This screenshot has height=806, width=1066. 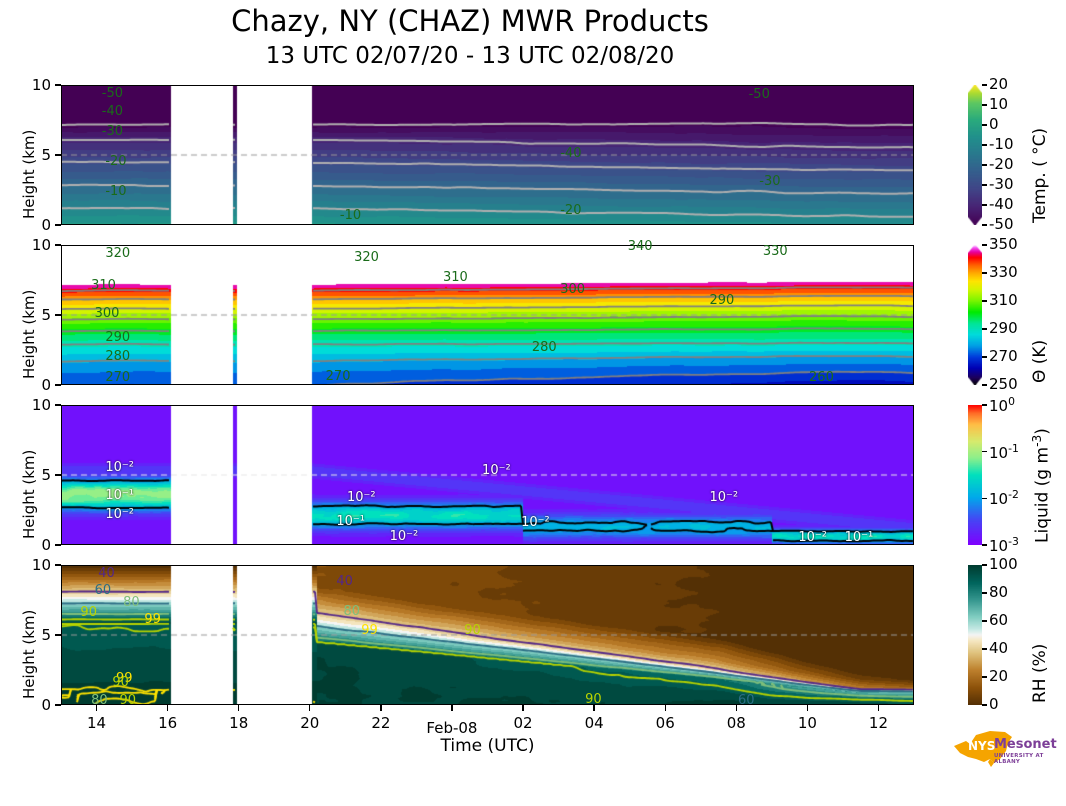 I want to click on plot-canvas-relative_humidity, so click(x=487, y=635).